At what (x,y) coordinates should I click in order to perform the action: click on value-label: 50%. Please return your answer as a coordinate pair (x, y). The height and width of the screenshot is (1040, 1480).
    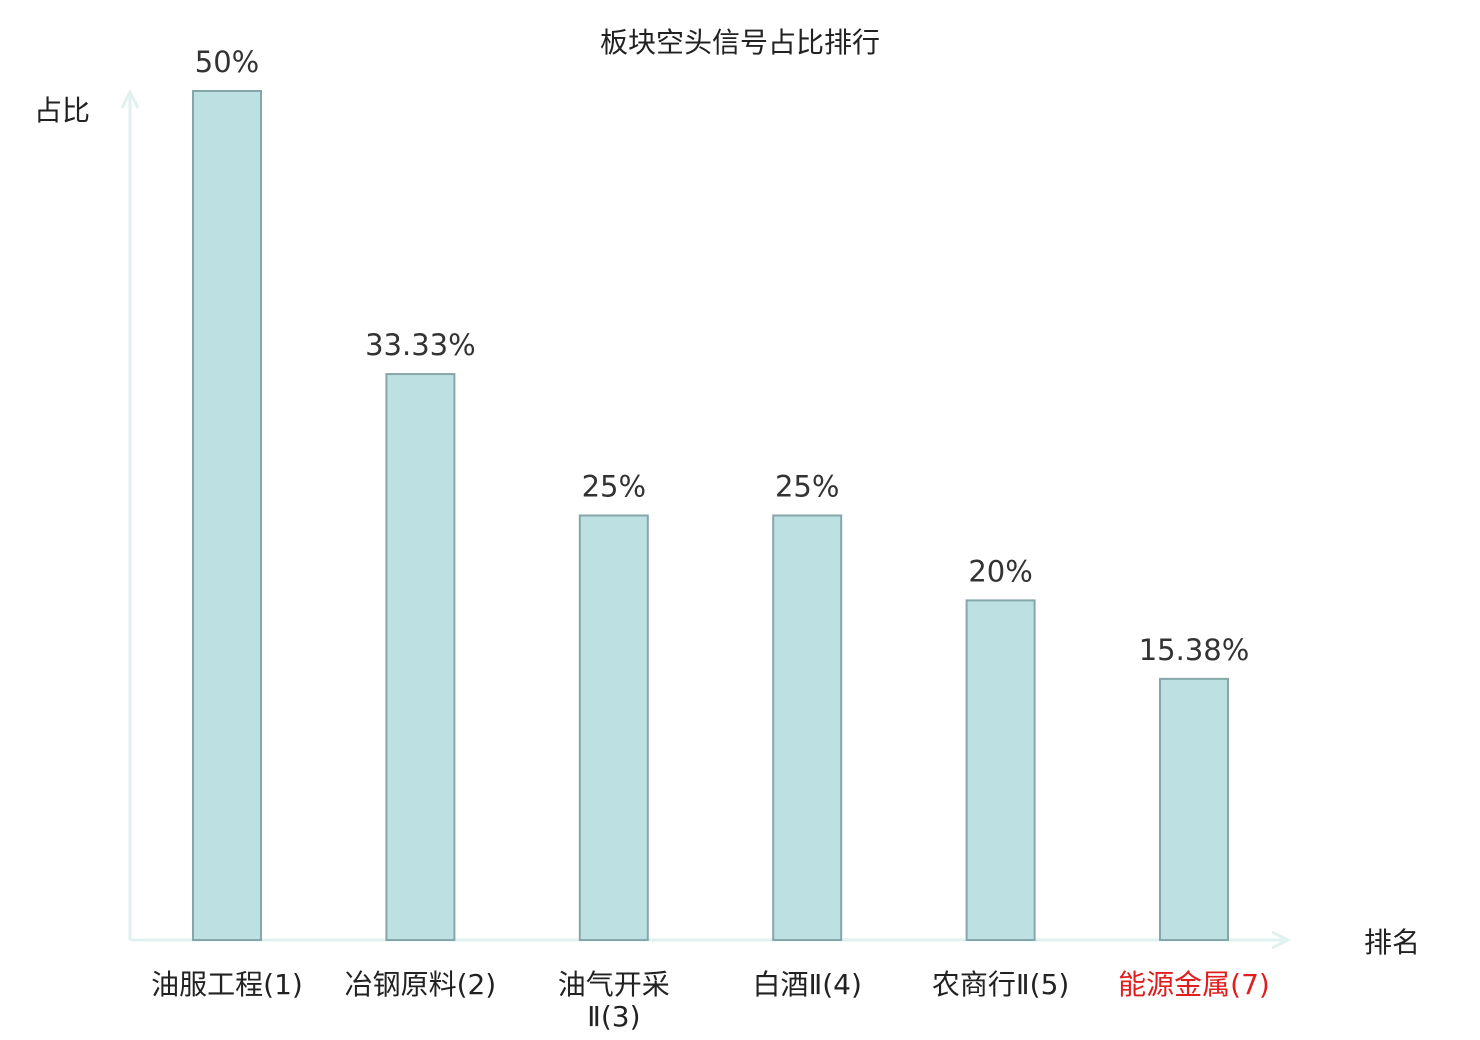
    Looking at the image, I should click on (227, 62).